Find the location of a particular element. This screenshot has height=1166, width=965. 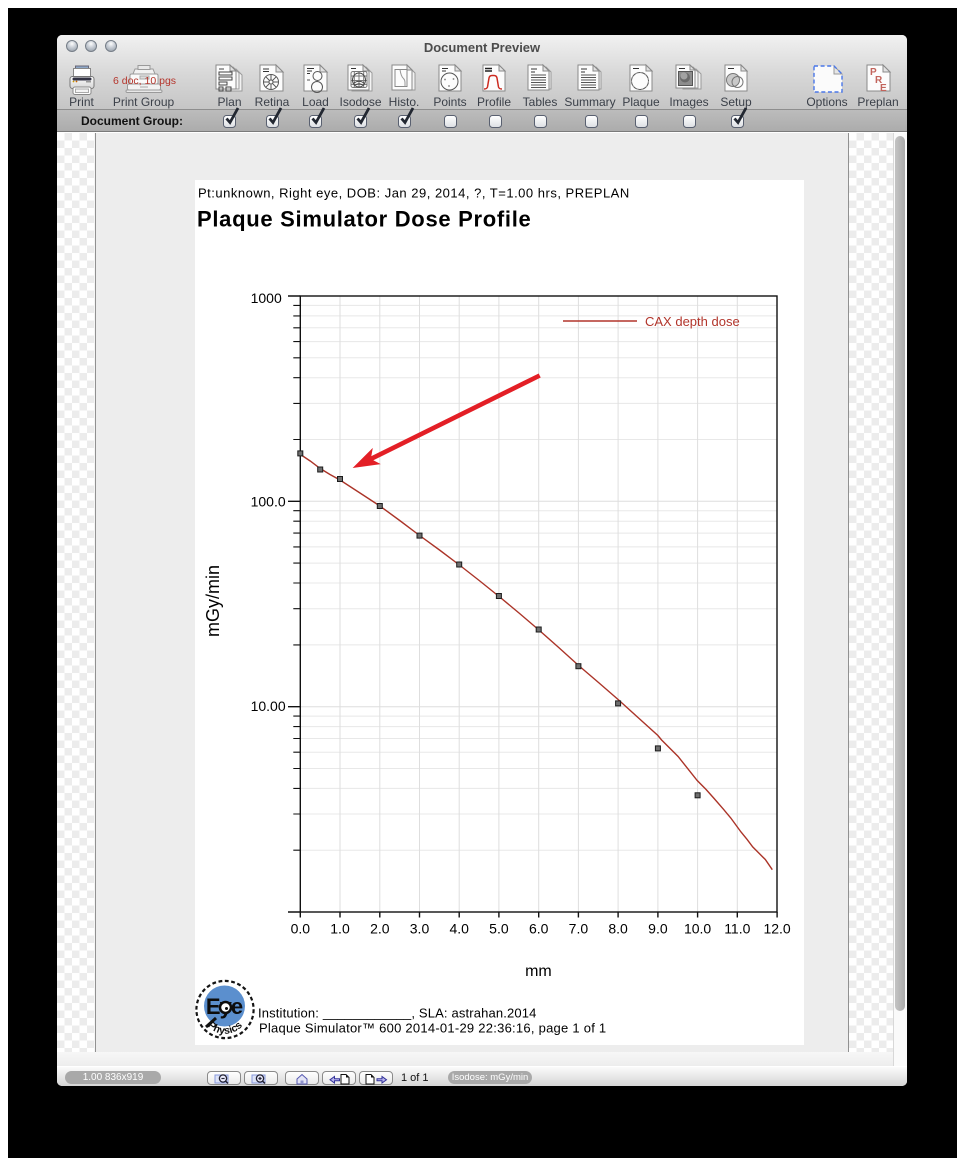

svg-text: 3.0 is located at coordinates (420, 929).